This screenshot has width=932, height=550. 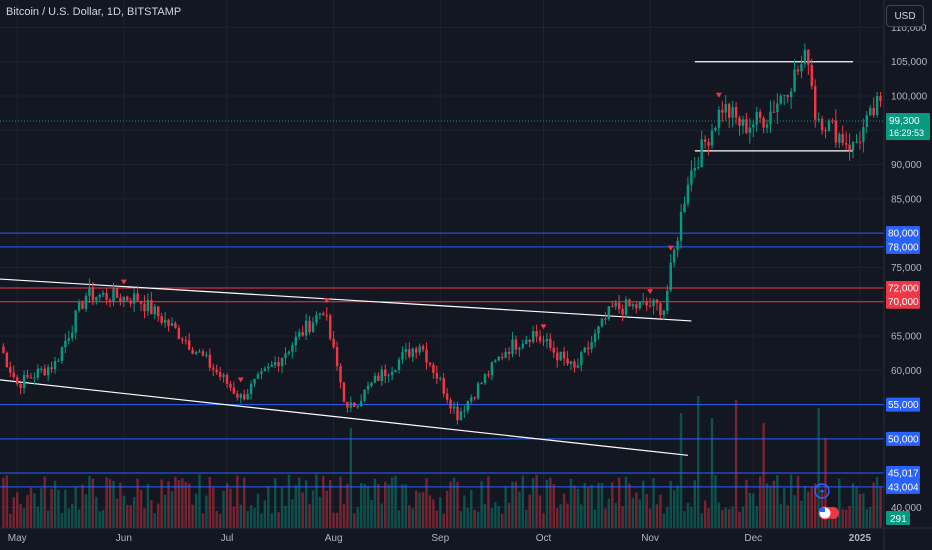 I want to click on signal-marker, so click(x=650, y=292).